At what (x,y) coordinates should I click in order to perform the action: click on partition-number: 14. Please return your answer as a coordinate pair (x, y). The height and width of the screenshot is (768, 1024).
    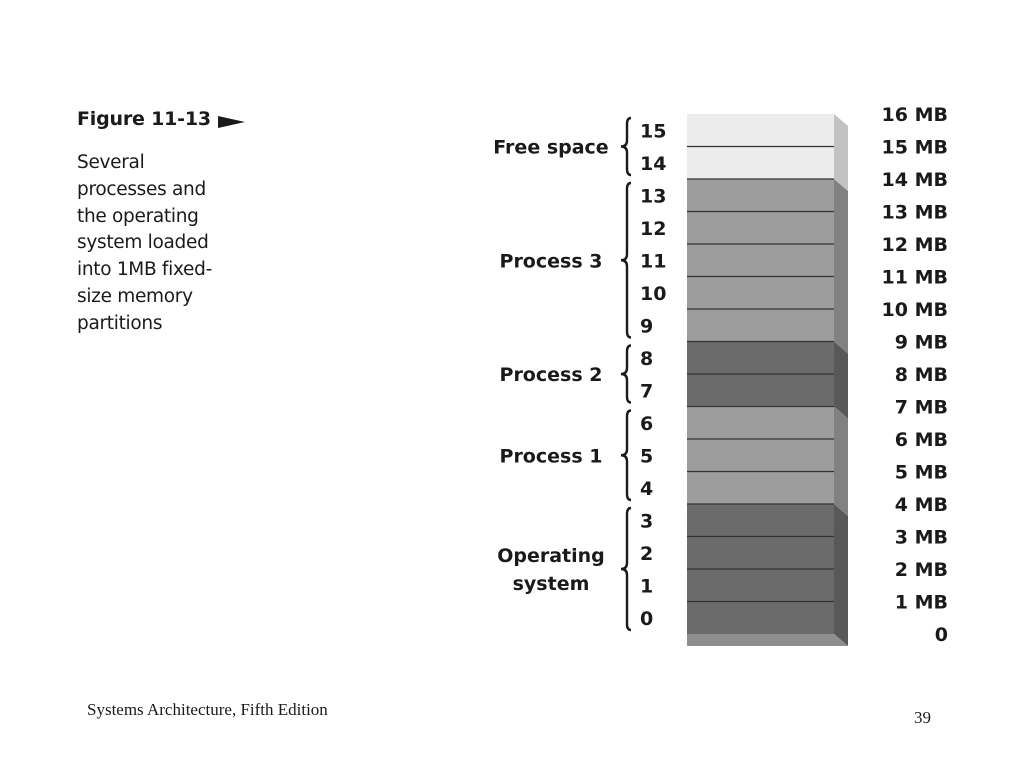
    Looking at the image, I should click on (653, 164).